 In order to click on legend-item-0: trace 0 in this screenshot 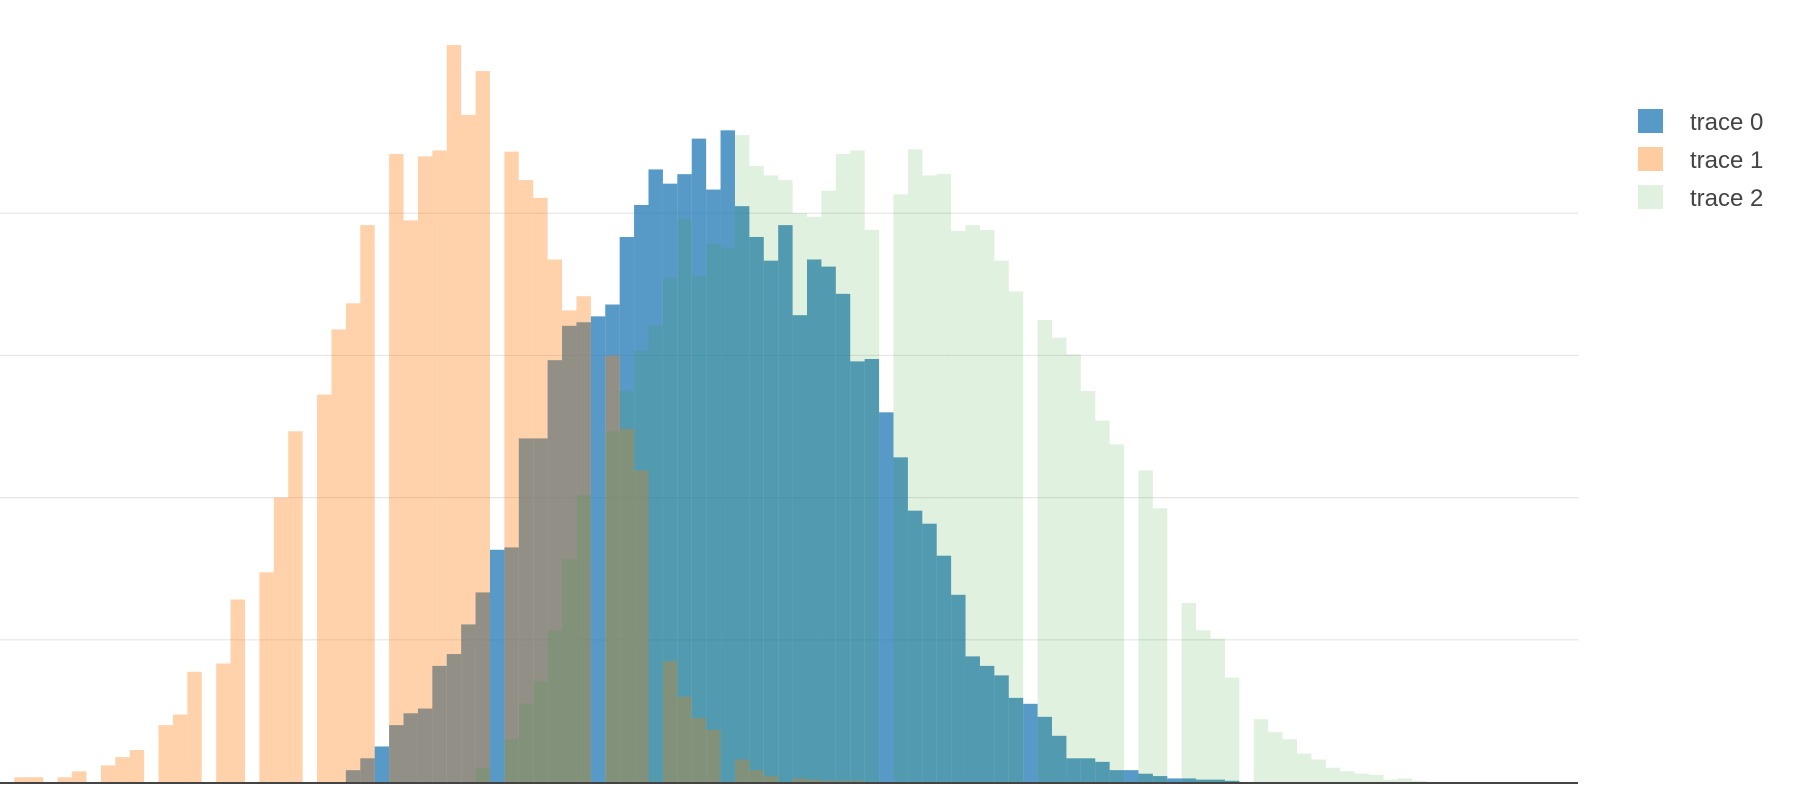, I will do `click(1700, 122)`.